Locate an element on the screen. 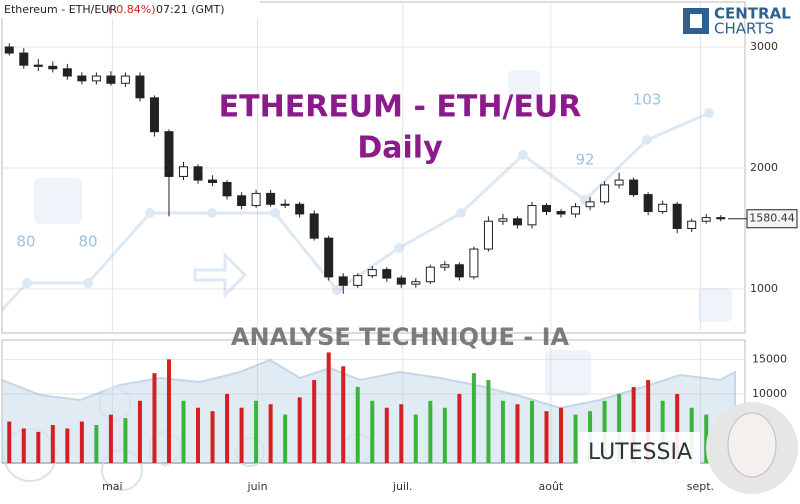 The image size is (800, 504). x-tick-label: sept. is located at coordinates (700, 486).